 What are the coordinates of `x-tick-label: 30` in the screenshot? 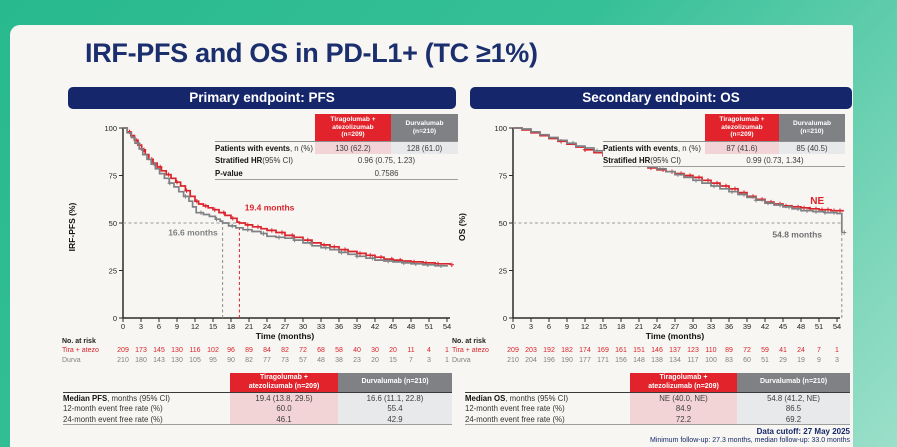 It's located at (303, 326).